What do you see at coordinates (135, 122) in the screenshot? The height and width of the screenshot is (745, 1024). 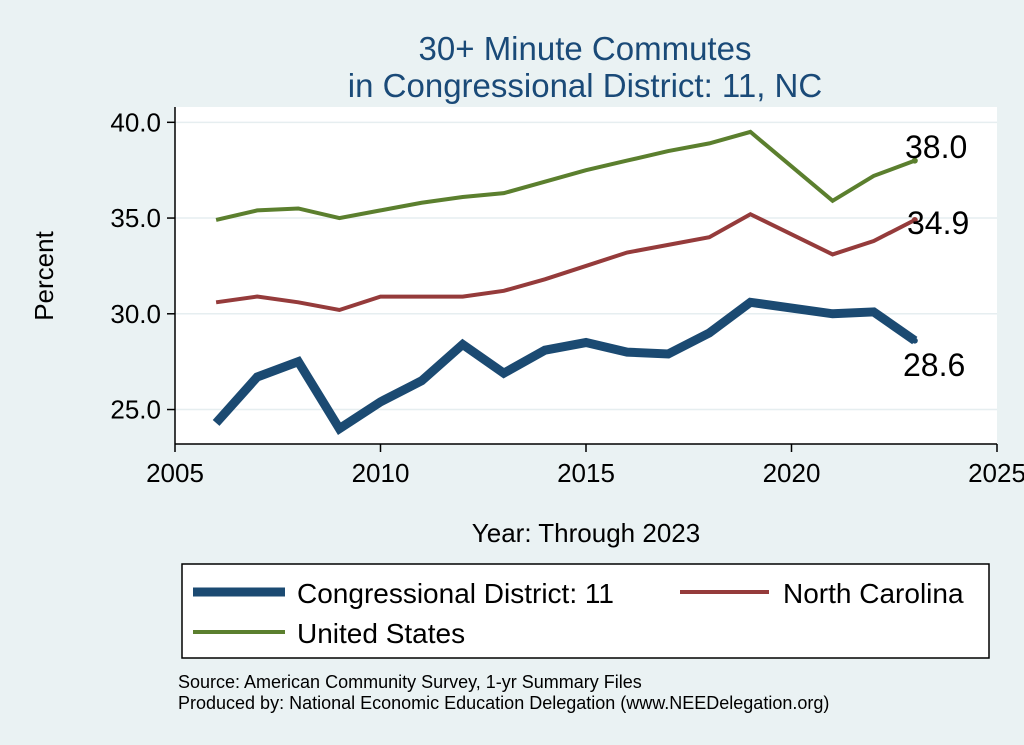 I see `y-tick-label: 40.0` at bounding box center [135, 122].